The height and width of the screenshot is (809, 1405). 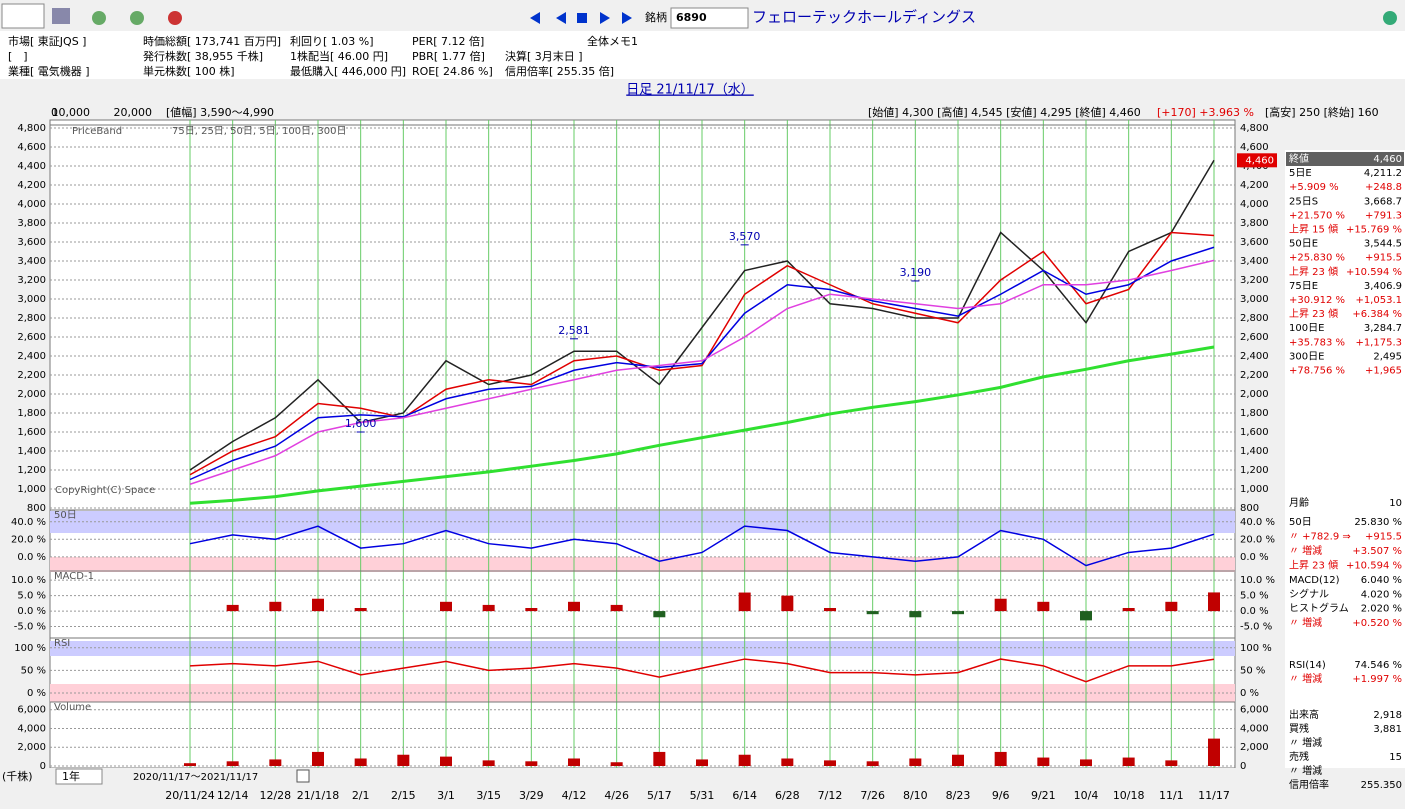 I want to click on x-tick-label: 12/28, so click(x=275, y=795).